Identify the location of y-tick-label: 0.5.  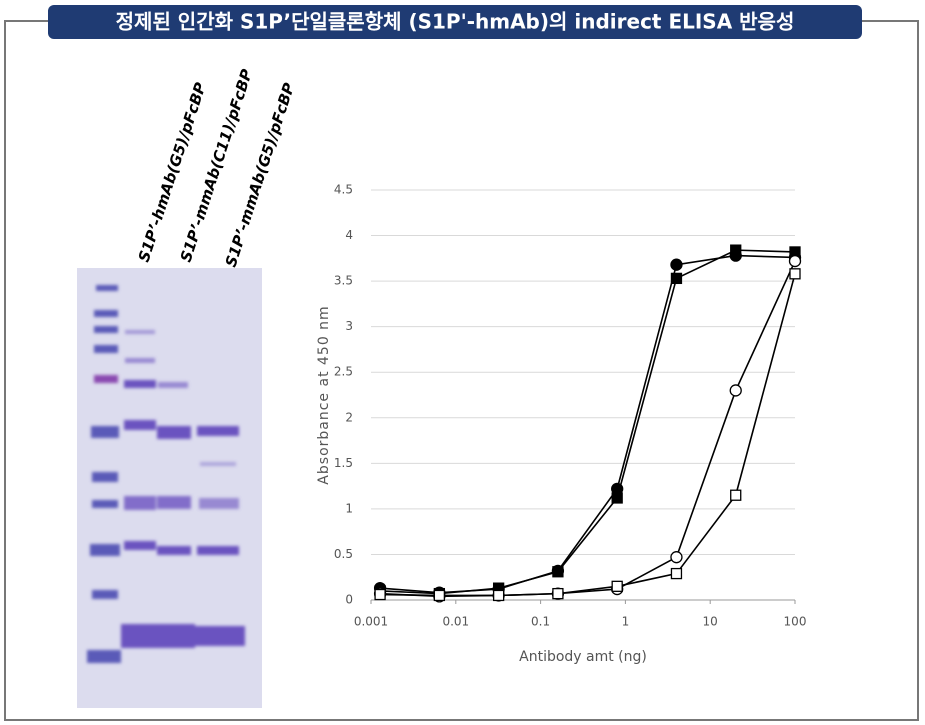
(343, 554).